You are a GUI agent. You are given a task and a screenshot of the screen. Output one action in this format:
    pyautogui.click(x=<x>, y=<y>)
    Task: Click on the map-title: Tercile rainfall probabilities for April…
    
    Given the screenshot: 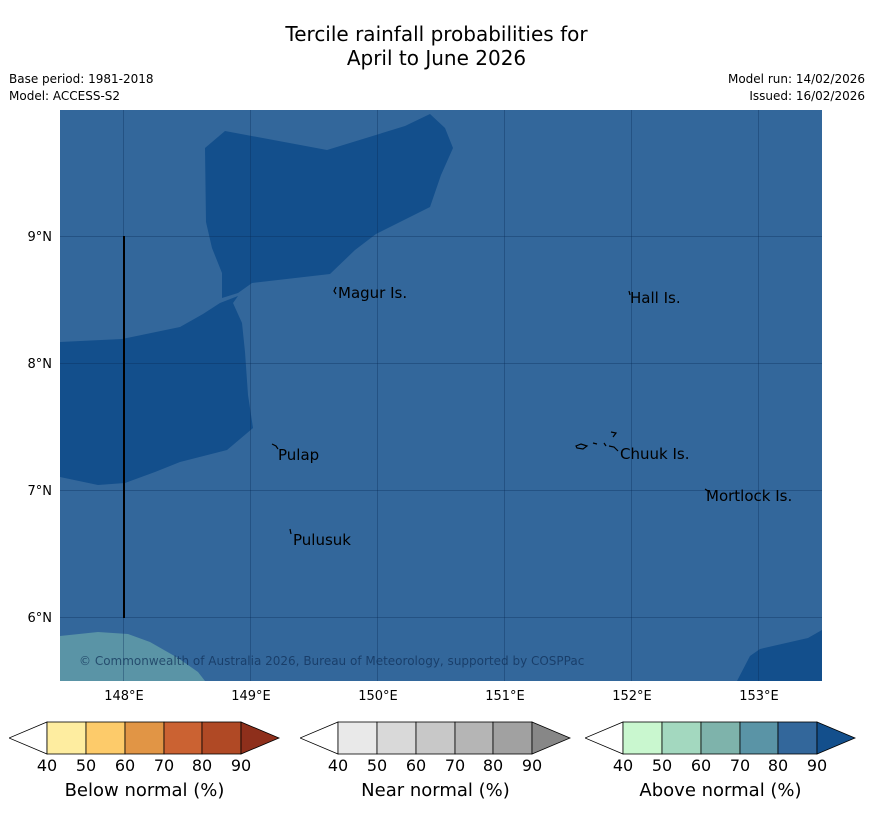 What is the action you would take?
    pyautogui.click(x=436, y=46)
    